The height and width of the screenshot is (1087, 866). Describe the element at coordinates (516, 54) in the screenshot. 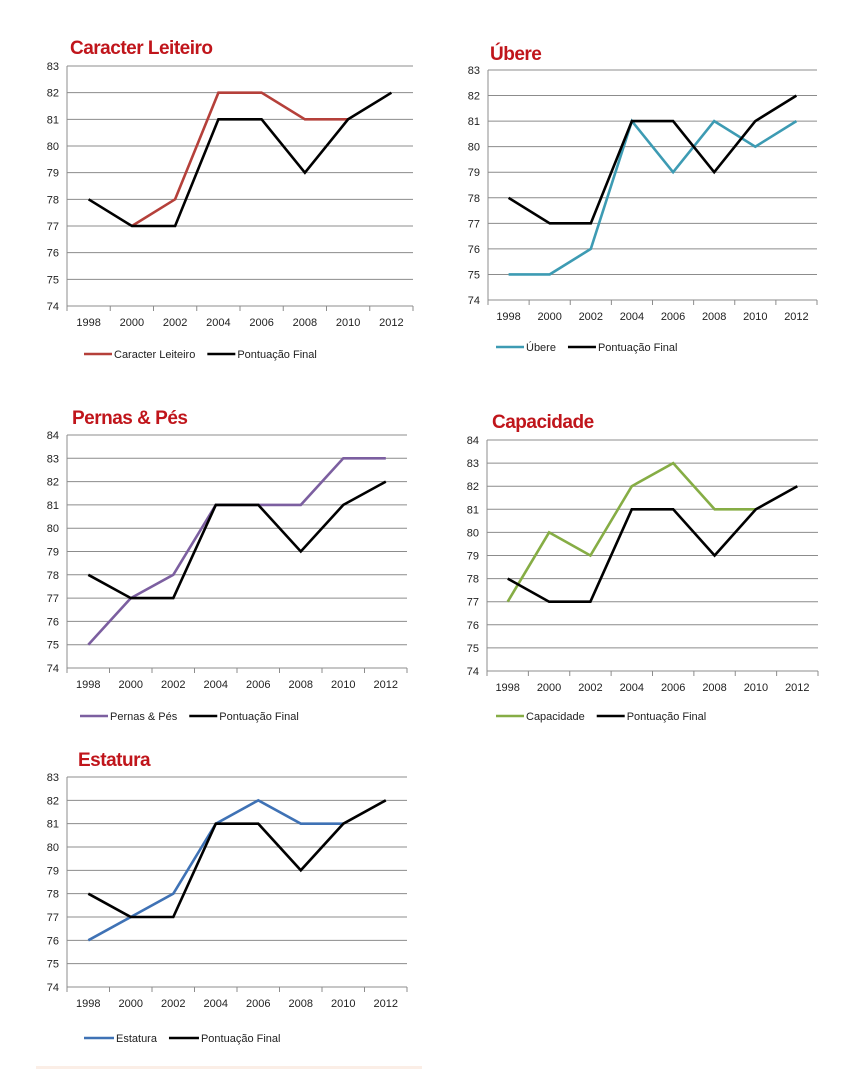

I see `chart-title: Úbere` at that location.